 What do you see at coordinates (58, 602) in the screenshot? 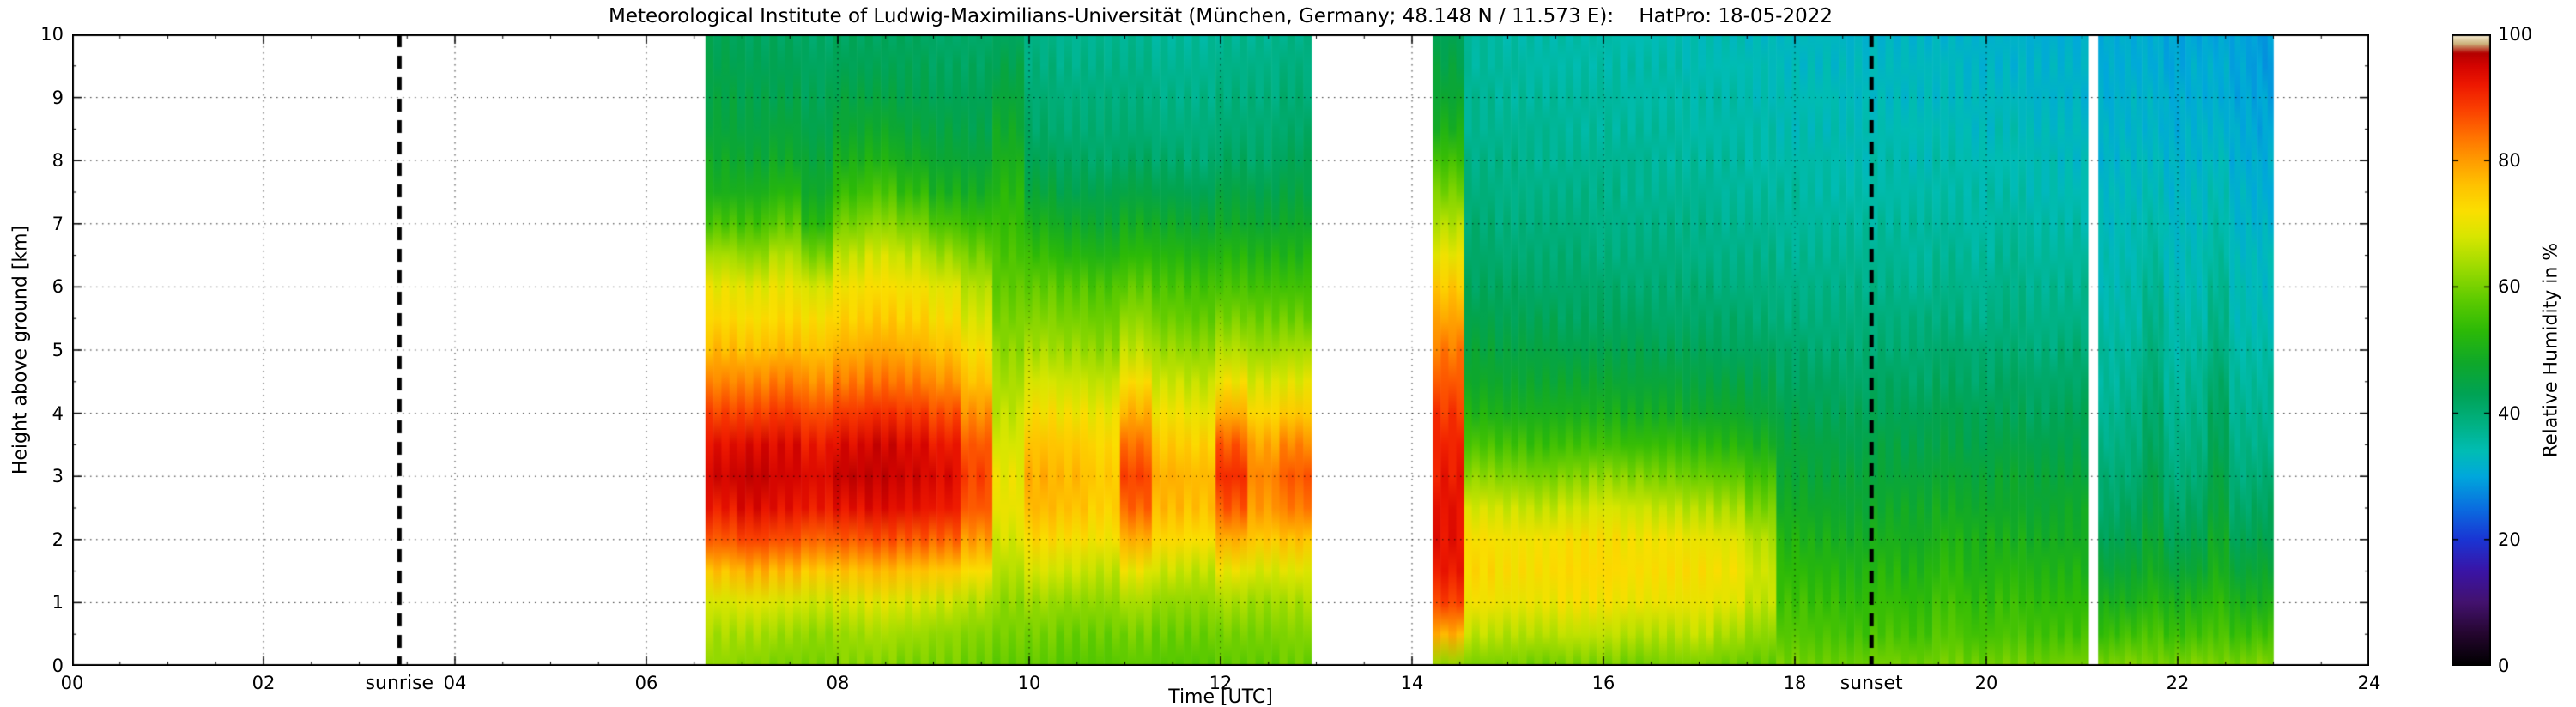
I see `y-tick-label-1: 1` at bounding box center [58, 602].